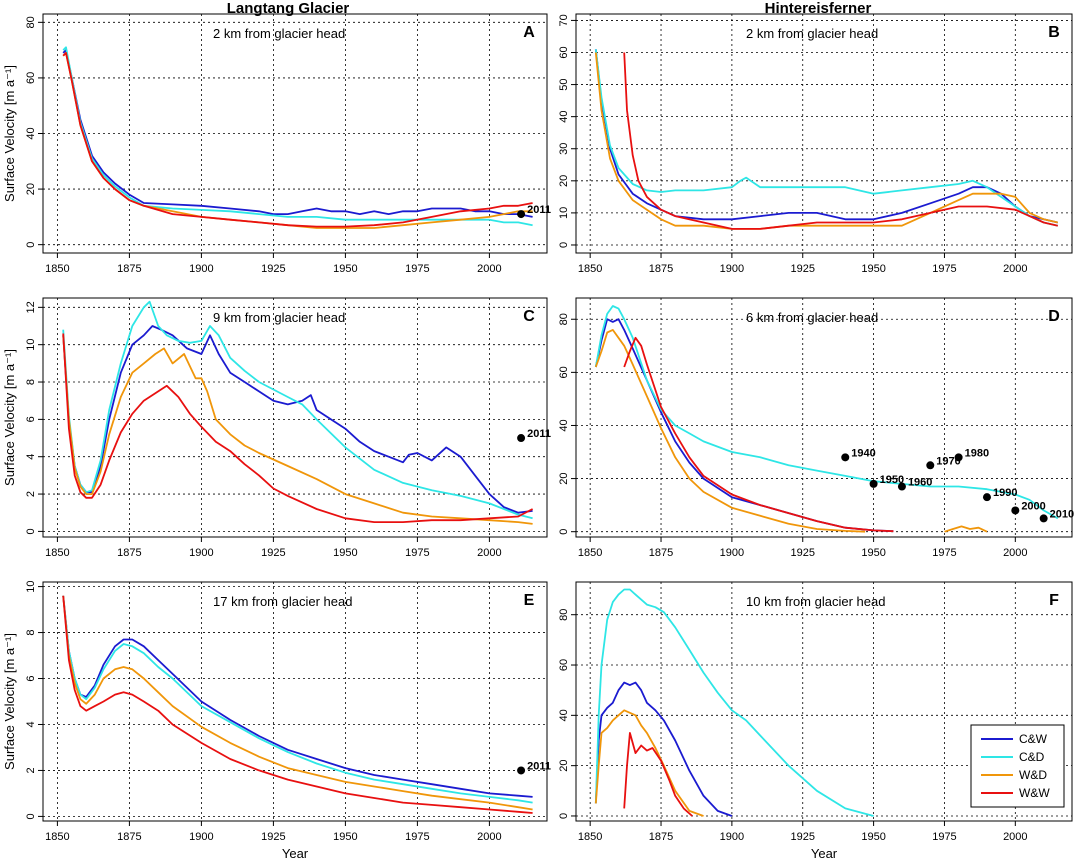  I want to click on panel-letter-d: D, so click(1054, 316).